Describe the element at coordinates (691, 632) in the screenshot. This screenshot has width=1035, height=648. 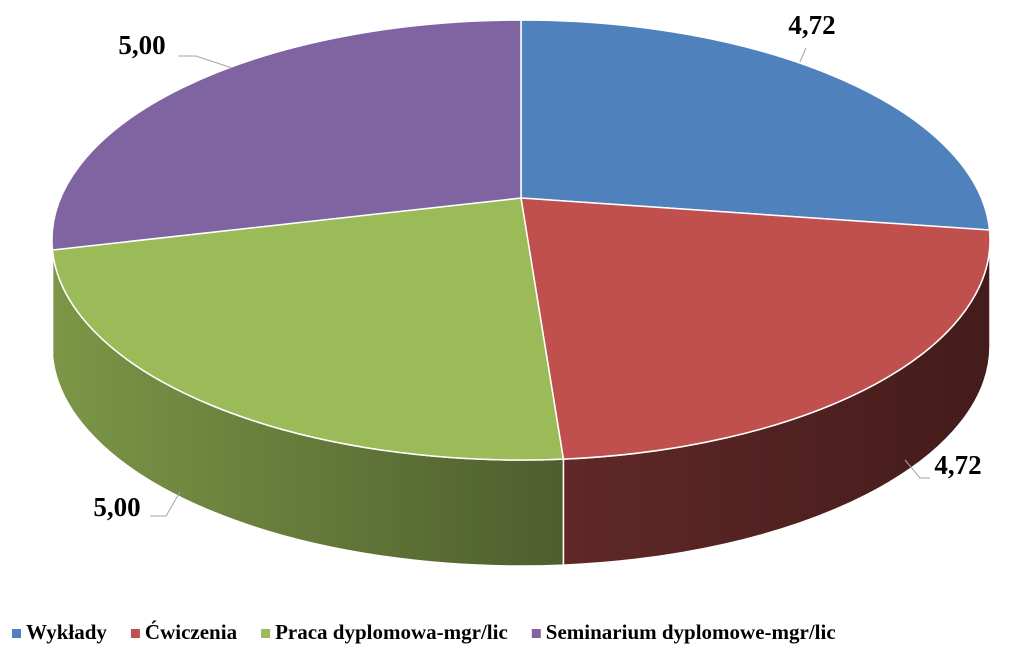
I see `legend-label: Seminarium dyplomowe-mgr/lic` at that location.